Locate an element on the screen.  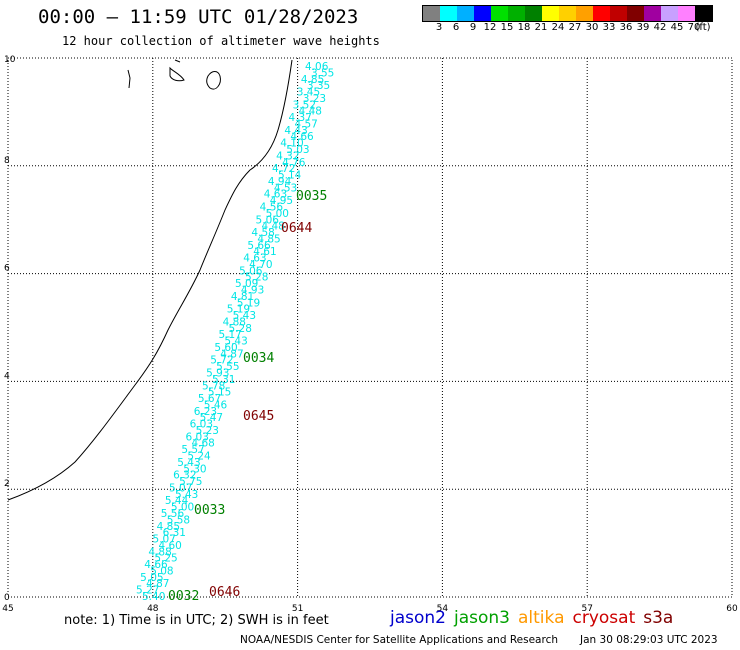
longitude-tick-label: 60 is located at coordinates (732, 609).